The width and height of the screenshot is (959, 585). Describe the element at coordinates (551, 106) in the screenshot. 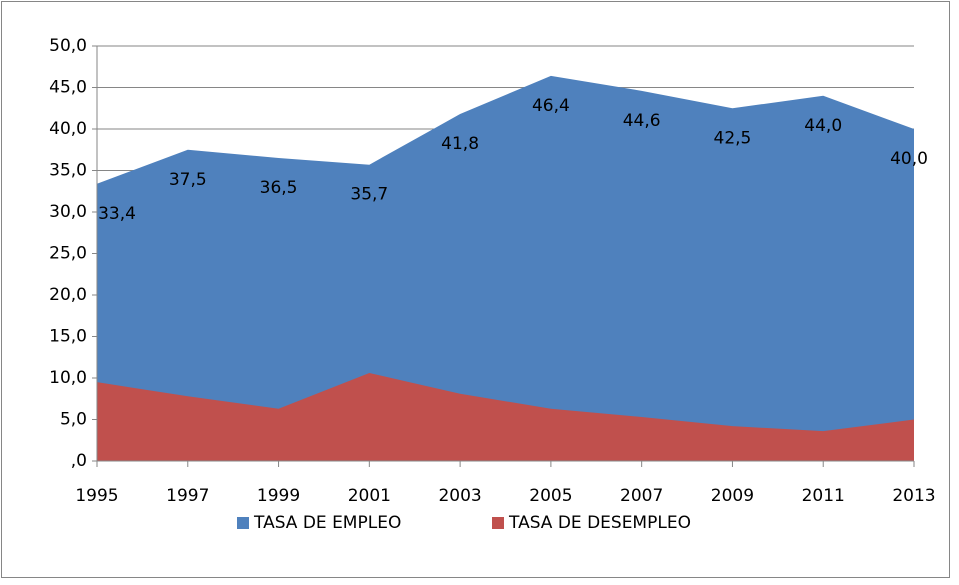

I see `data-label: 46,4` at that location.